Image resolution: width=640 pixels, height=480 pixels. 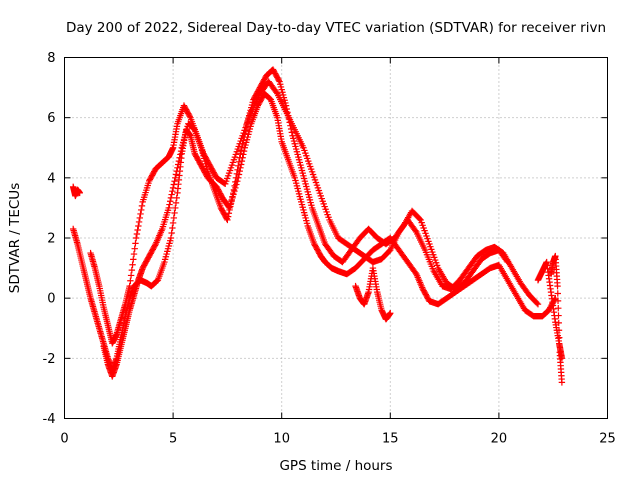 I want to click on x-tick-label: 10, so click(x=281, y=439).